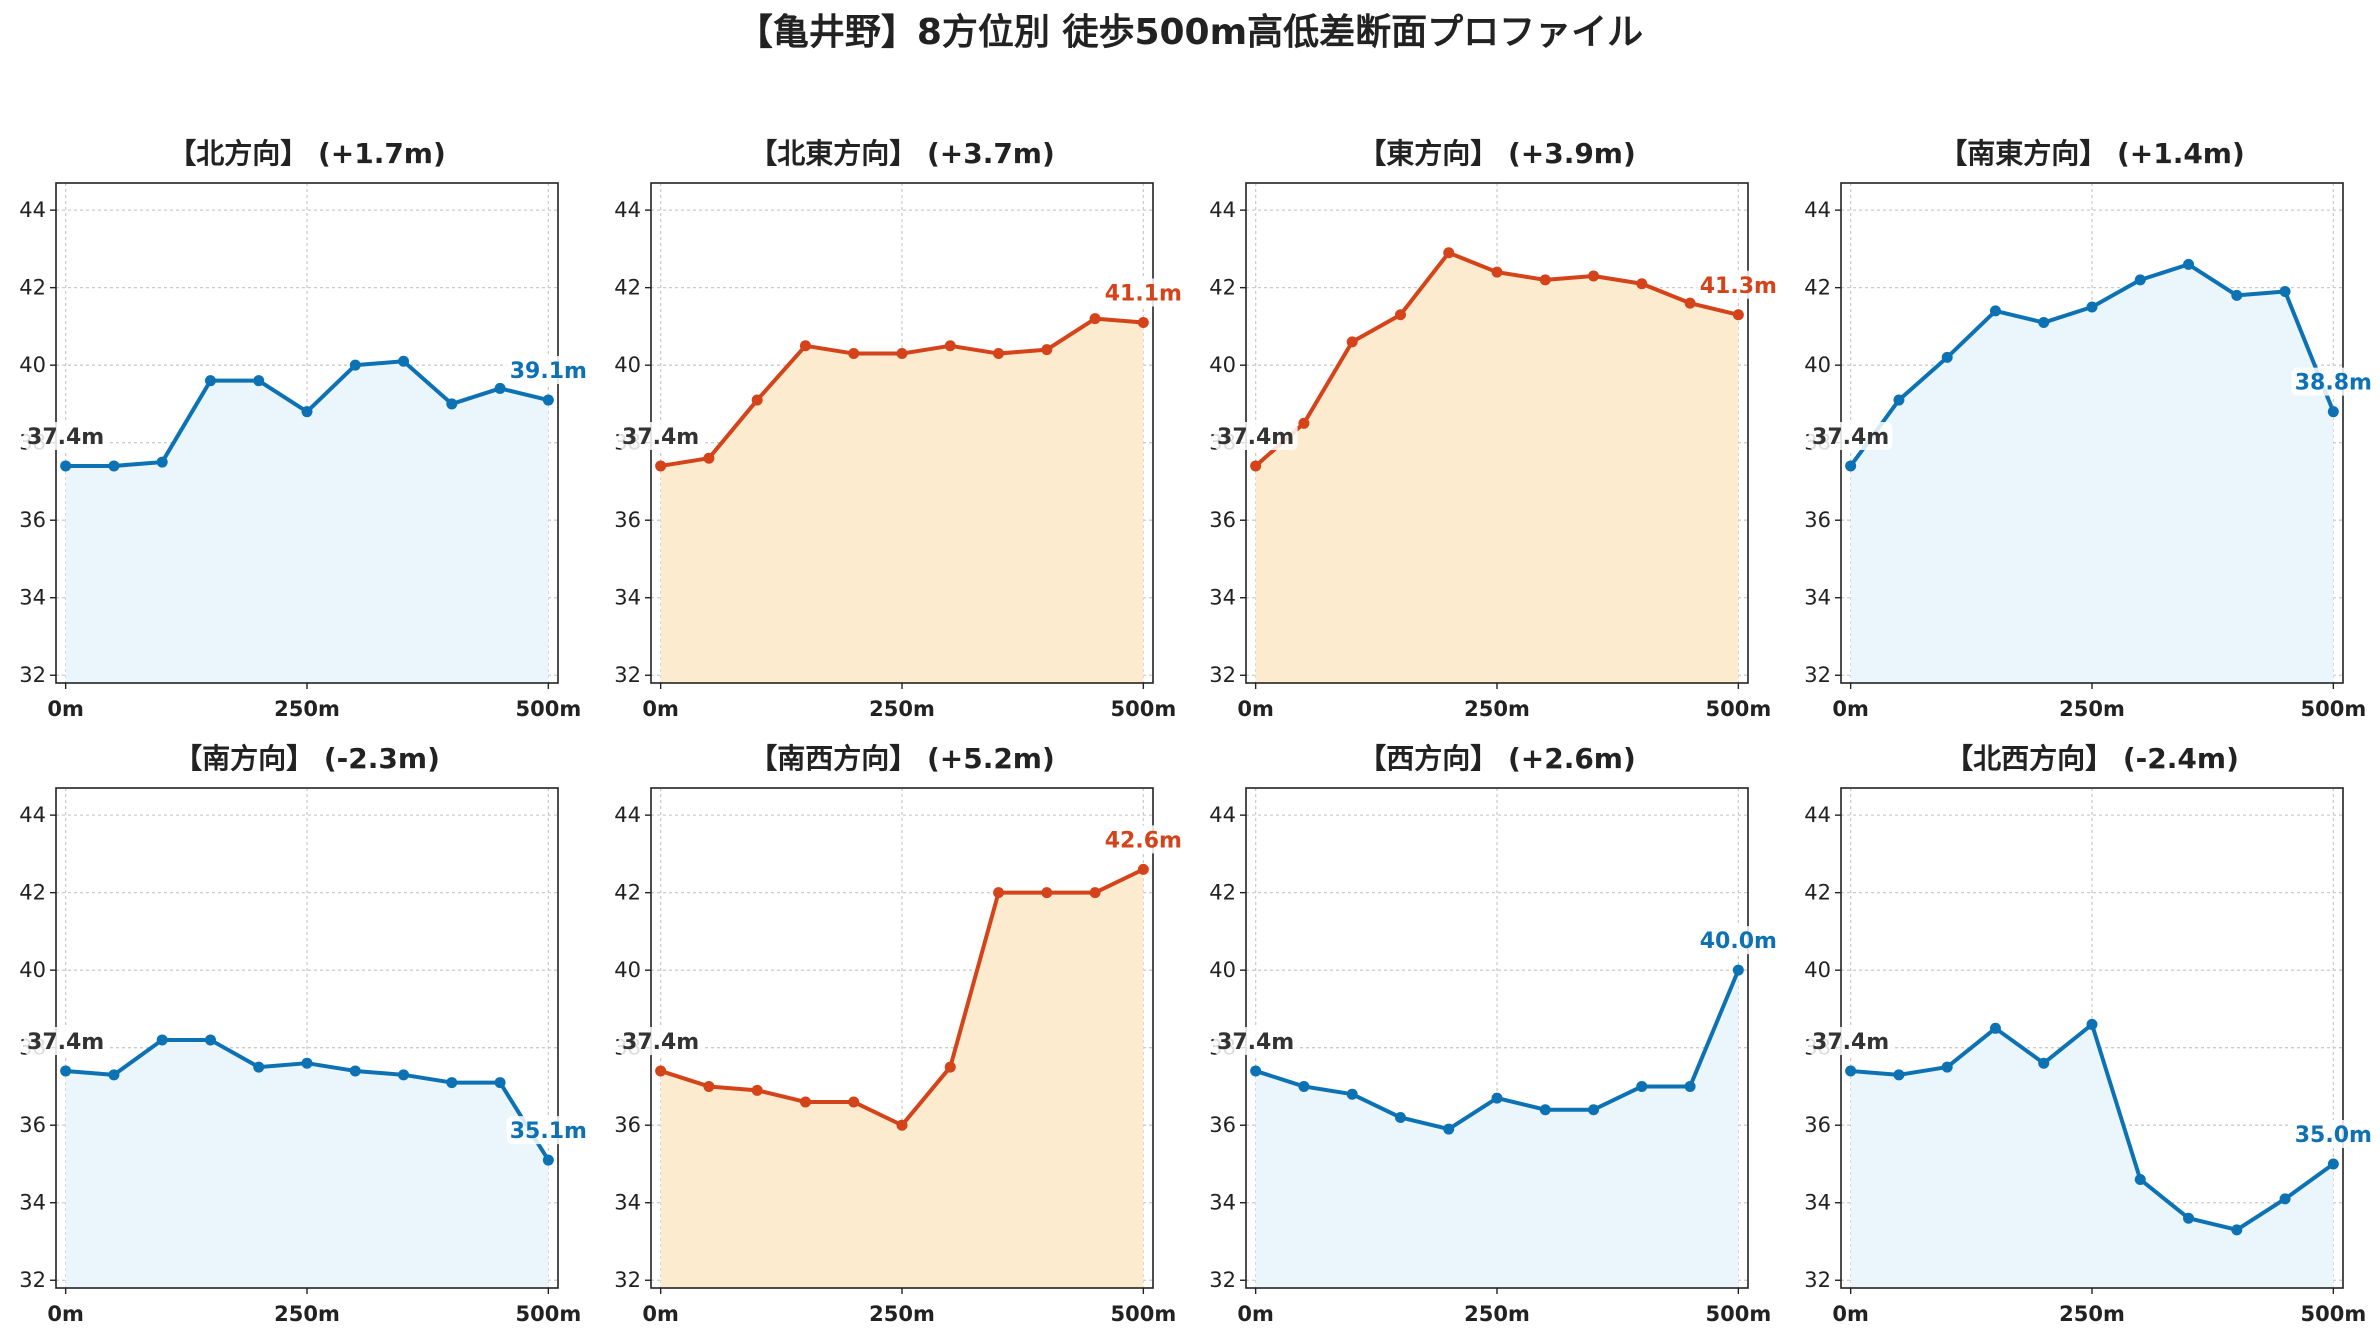 The width and height of the screenshot is (2380, 1340). I want to click on panel-3-start-label-box, so click(1850, 435).